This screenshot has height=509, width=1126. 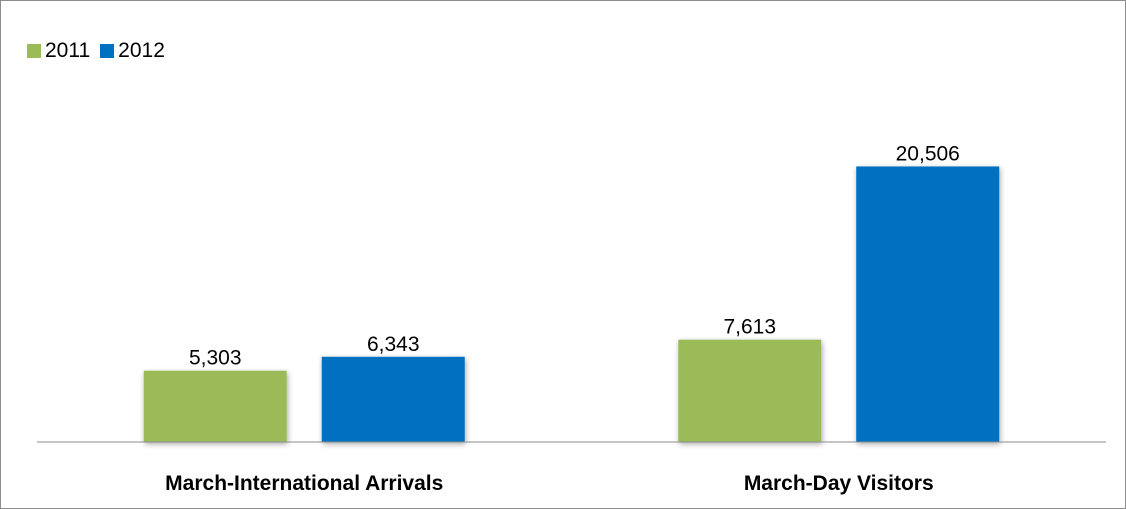 What do you see at coordinates (928, 153) in the screenshot?
I see `data-label-march-day-visitors-2012: 20,506` at bounding box center [928, 153].